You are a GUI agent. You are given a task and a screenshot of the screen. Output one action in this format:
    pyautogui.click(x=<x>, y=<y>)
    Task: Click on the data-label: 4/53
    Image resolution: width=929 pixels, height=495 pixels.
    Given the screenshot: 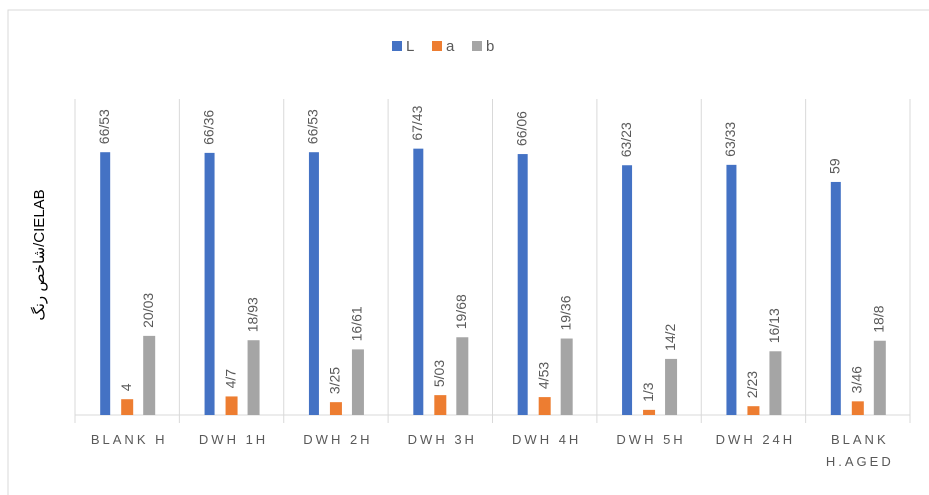 What is the action you would take?
    pyautogui.click(x=543, y=375)
    